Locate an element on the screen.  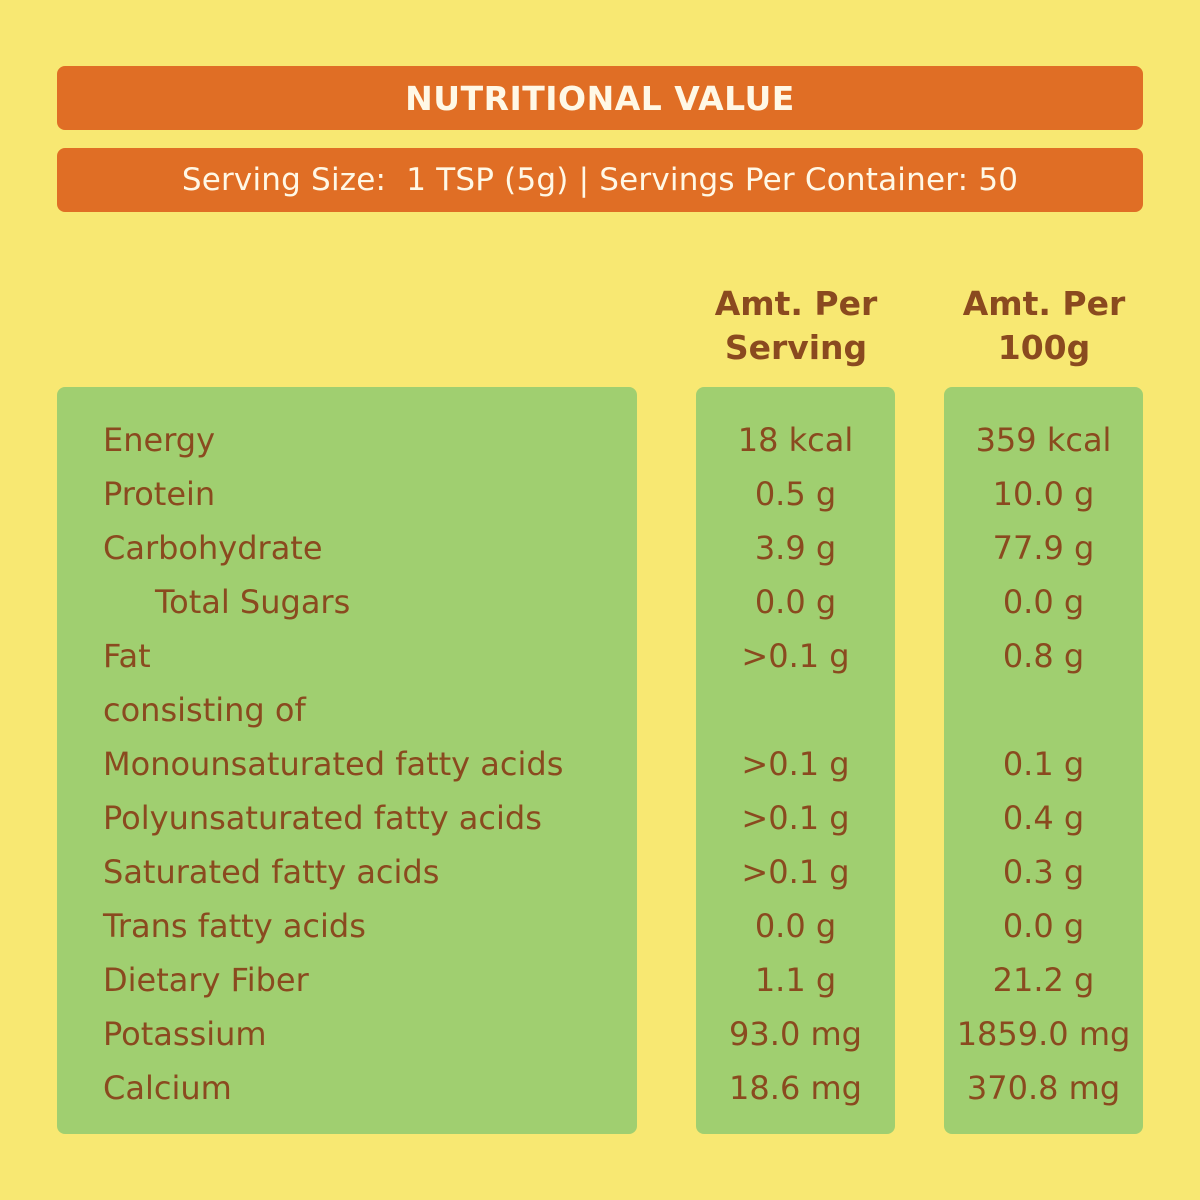
nutrient-label: Monounsaturated fatty acids is located at coordinates (333, 764).